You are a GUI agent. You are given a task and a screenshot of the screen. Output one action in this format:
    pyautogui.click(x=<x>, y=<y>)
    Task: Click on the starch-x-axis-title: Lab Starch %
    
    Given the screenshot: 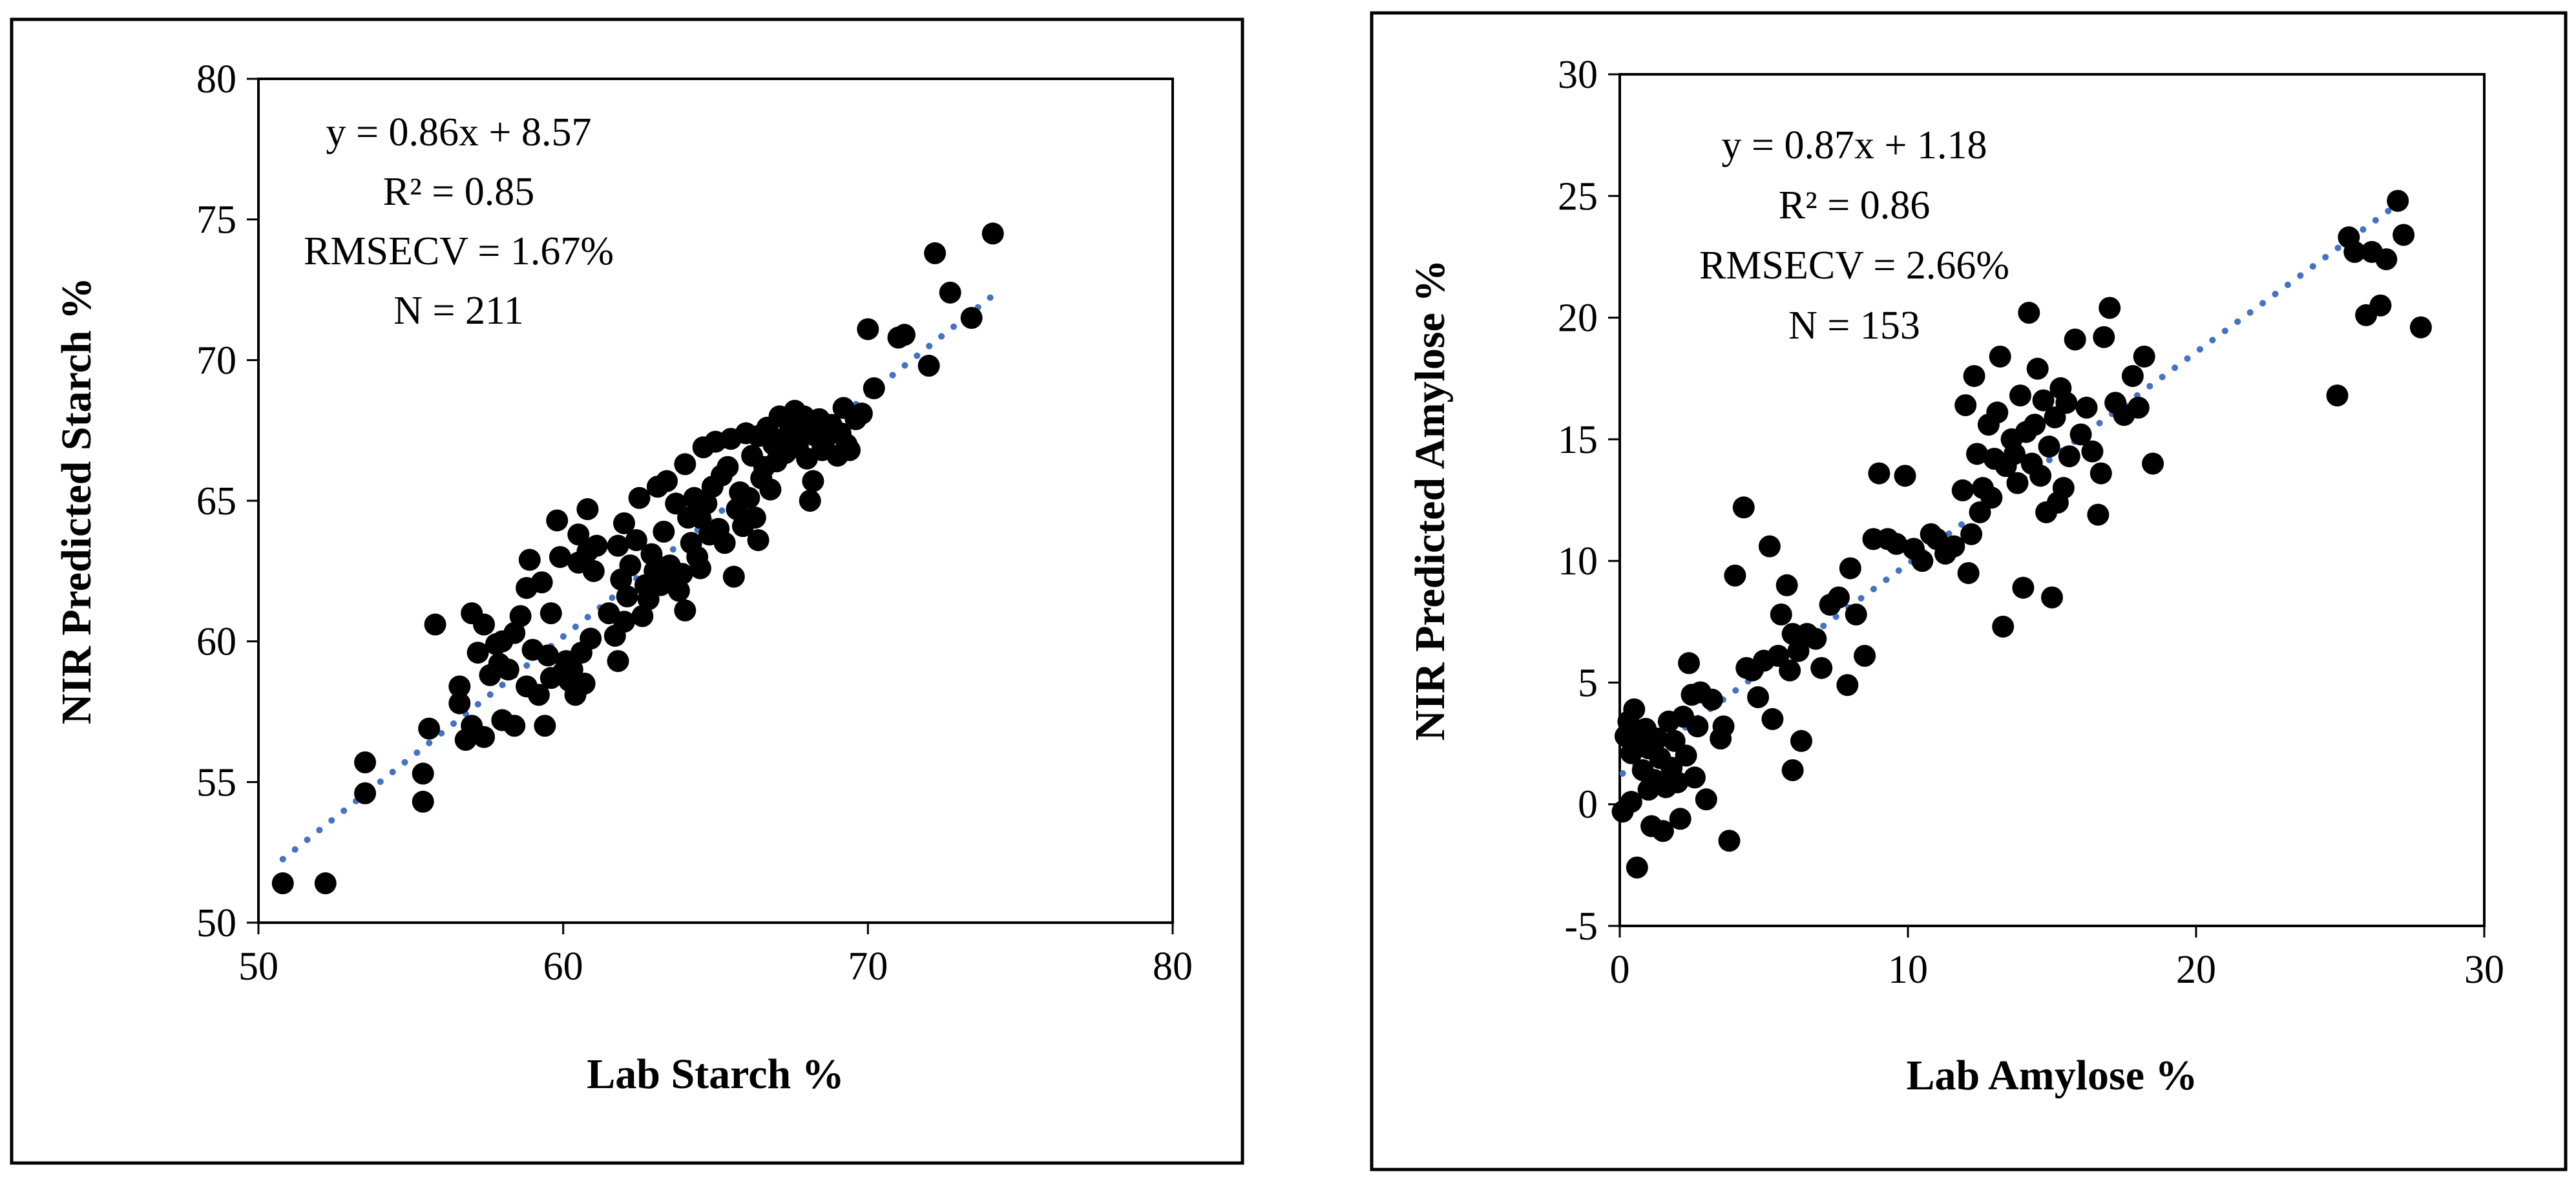 What is the action you would take?
    pyautogui.click(x=715, y=1074)
    